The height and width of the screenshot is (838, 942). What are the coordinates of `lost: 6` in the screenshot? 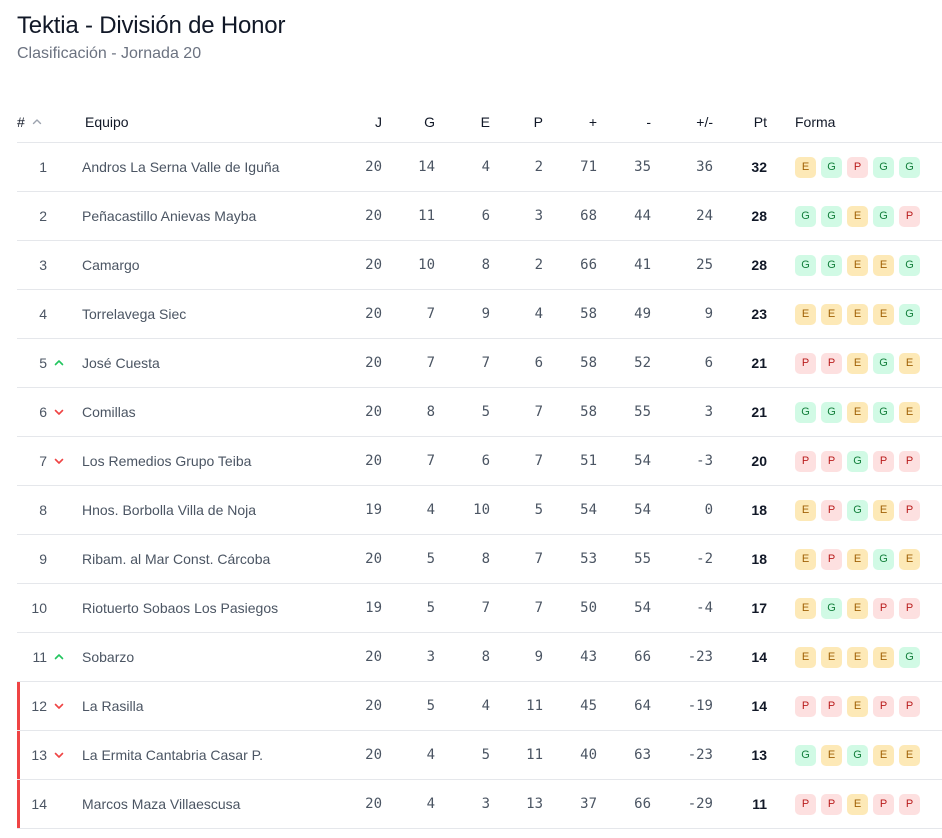 It's located at (538, 363).